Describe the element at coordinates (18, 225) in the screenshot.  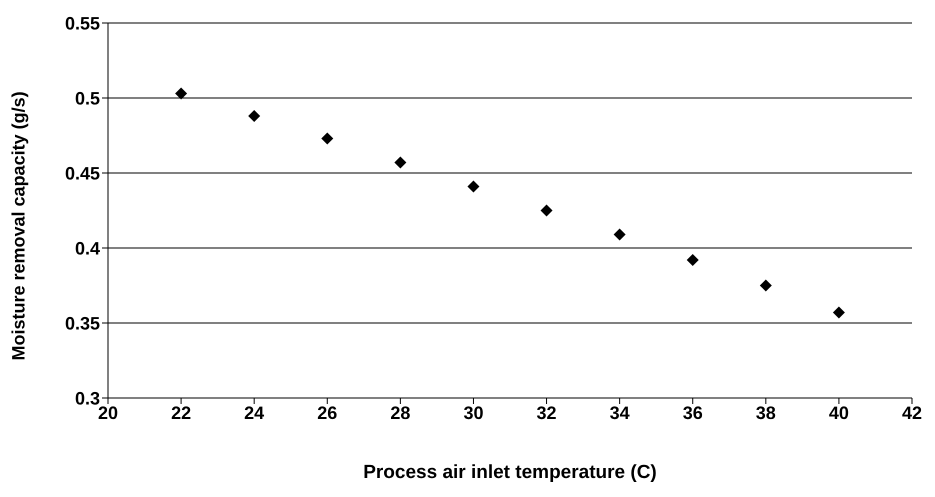
I see `y-axis-title: Moisture removal capacity (g/s)` at that location.